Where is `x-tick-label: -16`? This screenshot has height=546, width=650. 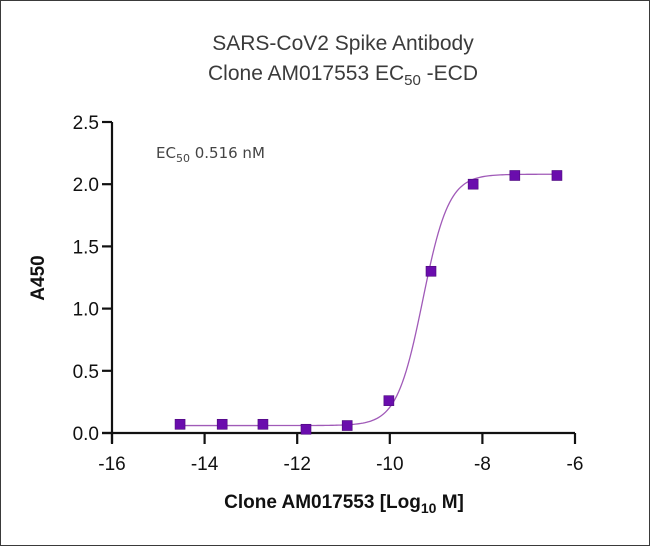
x-tick-label: -16 is located at coordinates (111, 464).